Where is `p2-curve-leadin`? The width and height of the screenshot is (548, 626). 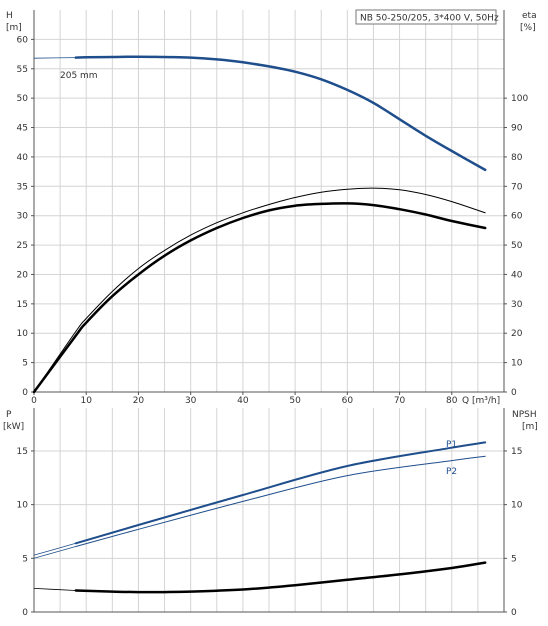
p2-curve-leadin is located at coordinates (54, 552).